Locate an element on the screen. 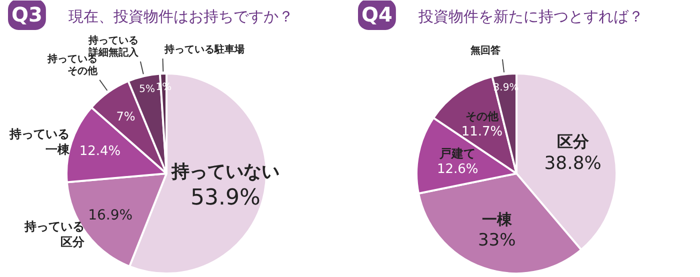  data-label: 33% is located at coordinates (497, 240).